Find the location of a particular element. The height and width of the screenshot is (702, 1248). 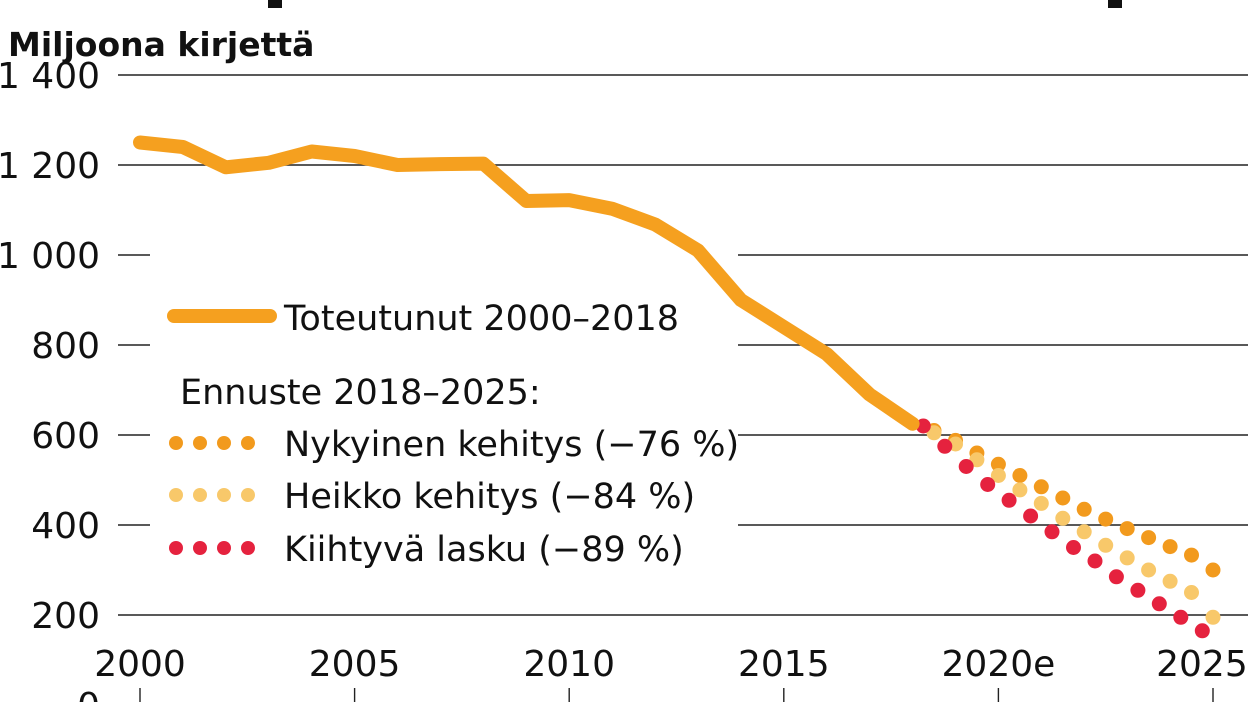

x-tick-label: 2025e is located at coordinates (1202, 664).